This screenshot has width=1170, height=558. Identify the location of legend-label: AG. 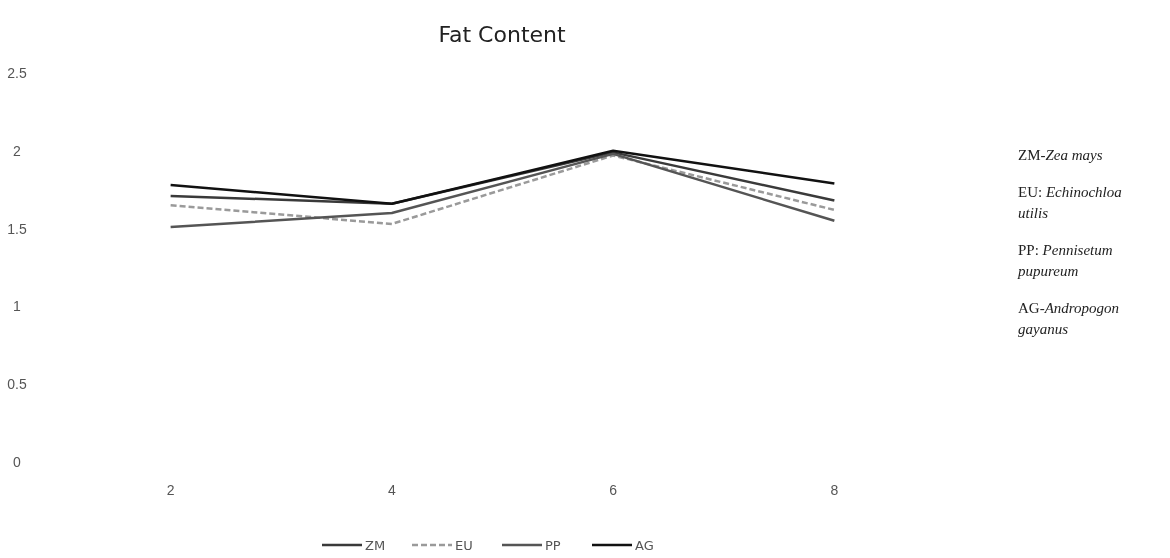
(644, 545).